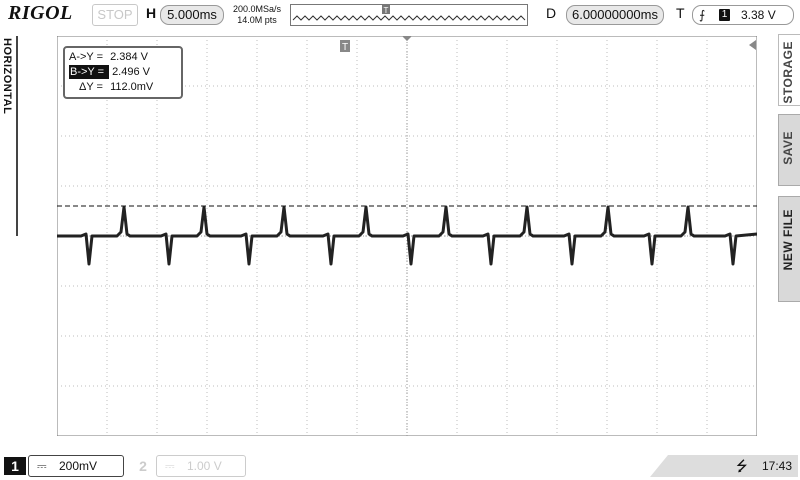 Image resolution: width=800 pixels, height=480 pixels. Describe the element at coordinates (88, 57) in the screenshot. I see `cursor-a-label: A->Y =` at that location.